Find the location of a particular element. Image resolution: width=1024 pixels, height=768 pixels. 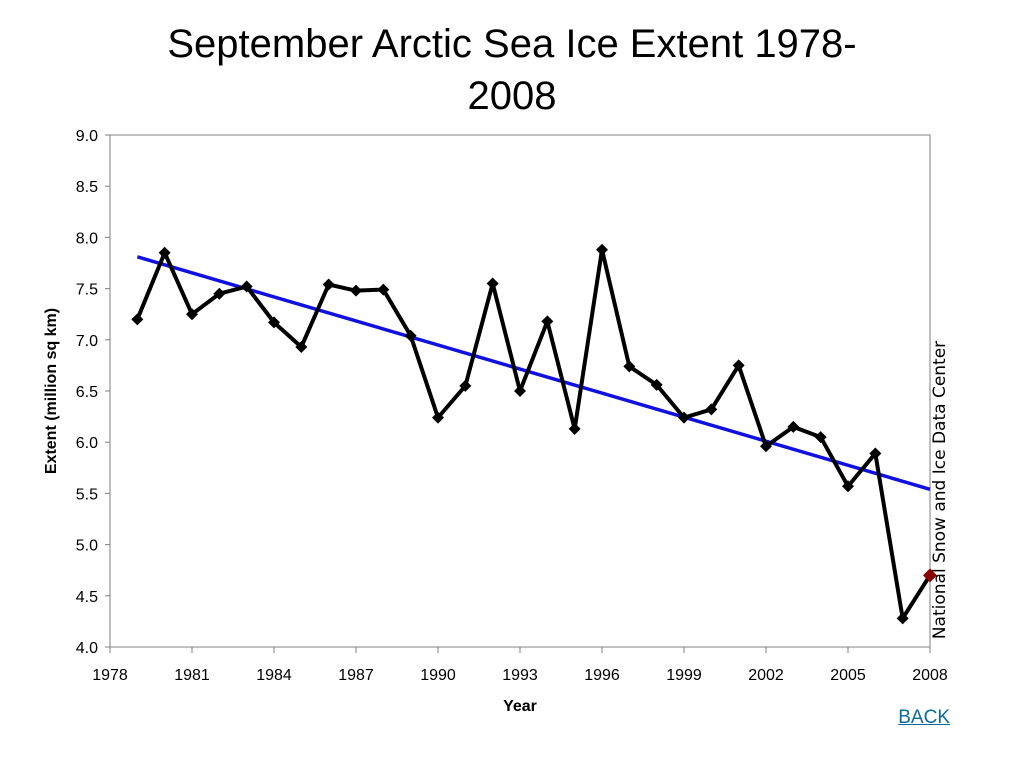

y-tick-label: 7.5 is located at coordinates (87, 290).